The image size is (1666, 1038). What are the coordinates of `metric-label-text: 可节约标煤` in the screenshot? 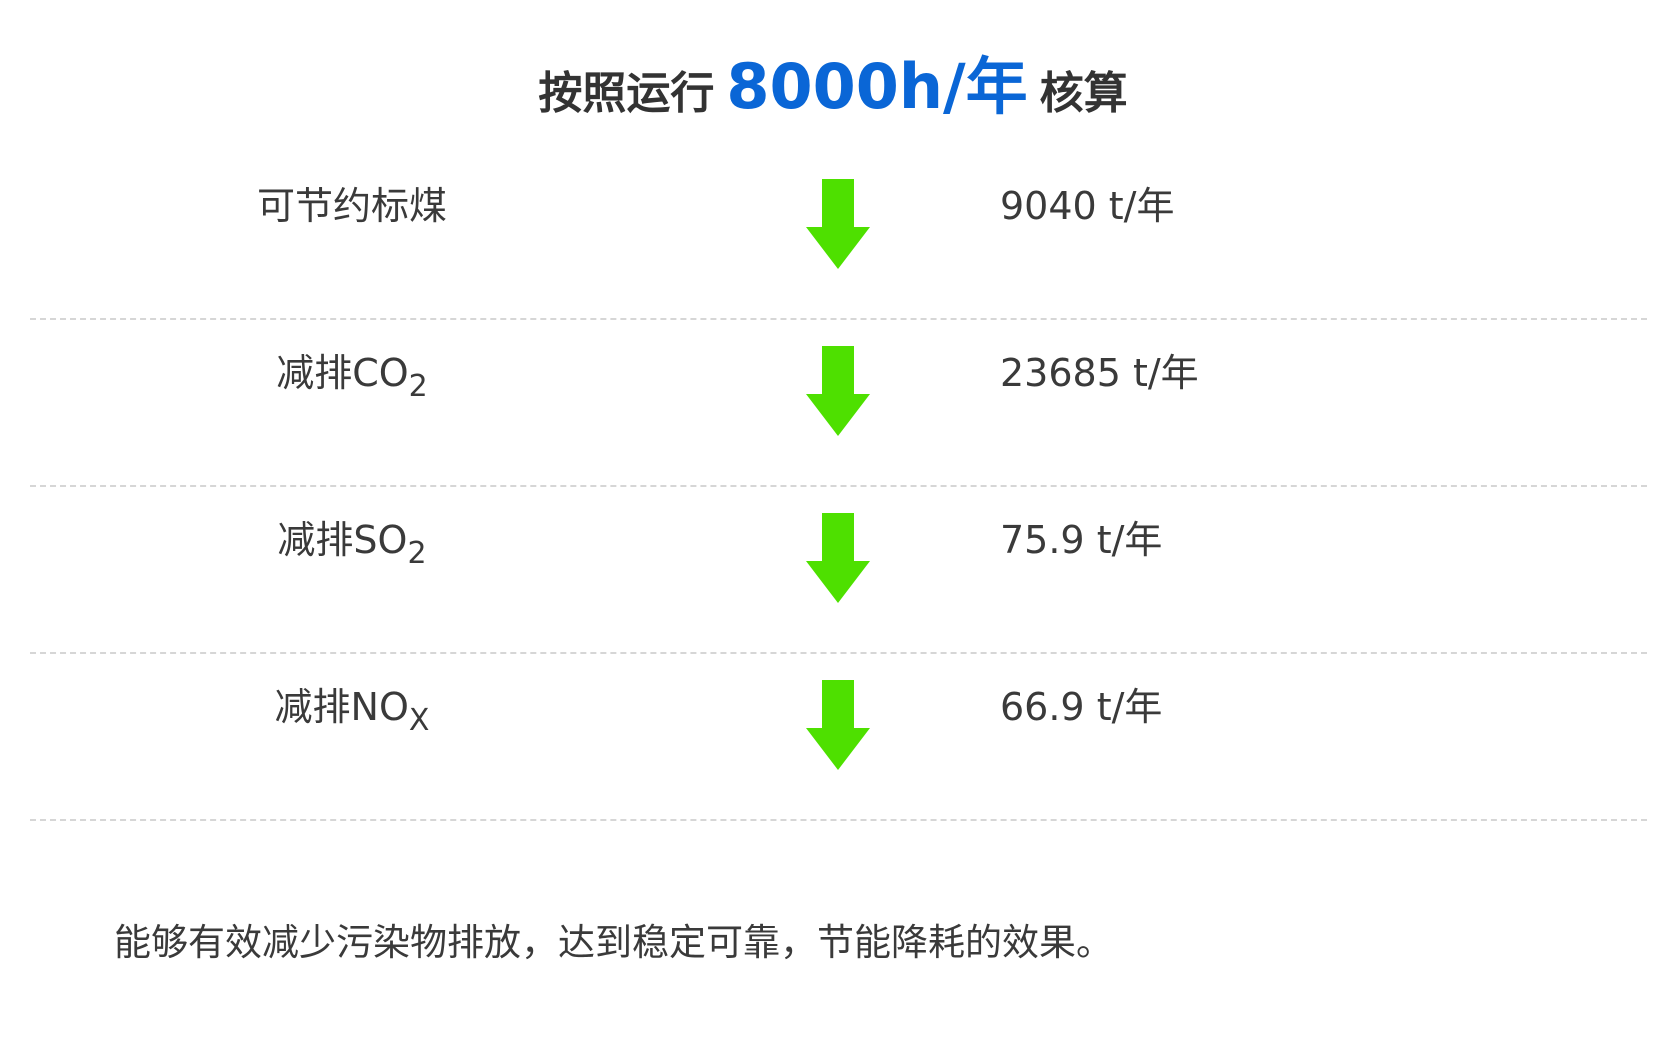 It's located at (351, 206).